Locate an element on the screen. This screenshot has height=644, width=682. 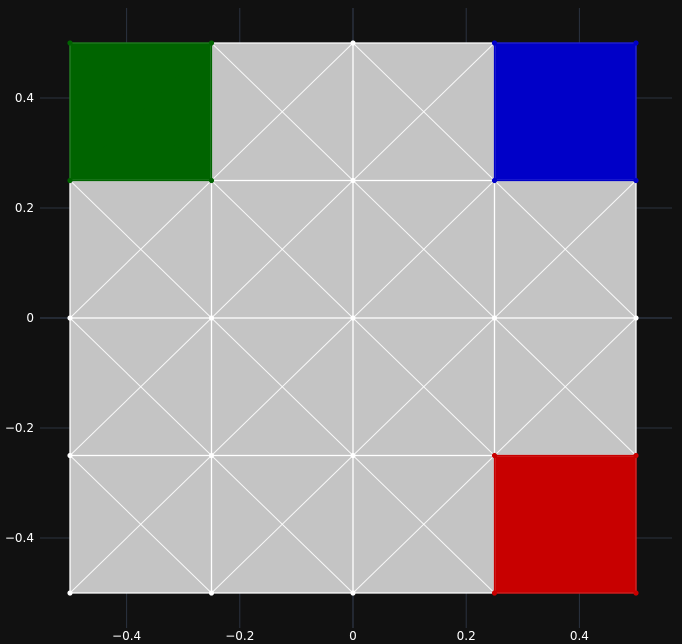
x-axis-ticks: −0.4 −0.2 0 0.2 0.4 is located at coordinates (350, 636).